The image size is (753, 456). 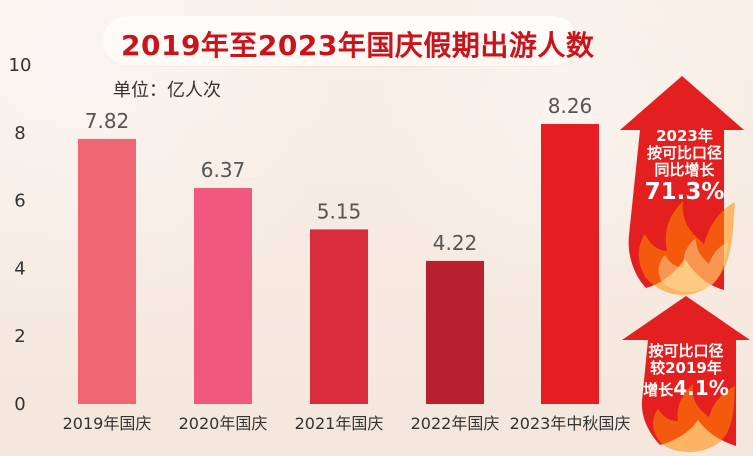 I want to click on category-label-2: 2020年国庆, so click(x=223, y=423).